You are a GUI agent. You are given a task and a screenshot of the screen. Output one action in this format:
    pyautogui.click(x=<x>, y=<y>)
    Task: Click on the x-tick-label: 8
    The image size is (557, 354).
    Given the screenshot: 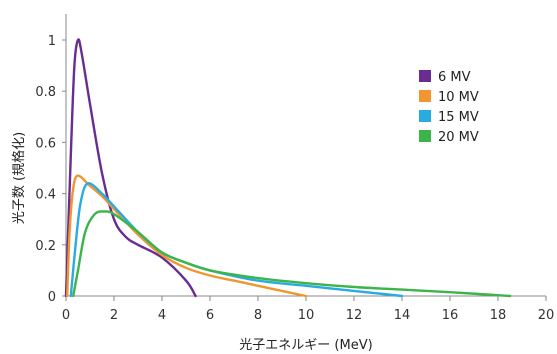 What is the action you would take?
    pyautogui.click(x=258, y=315)
    